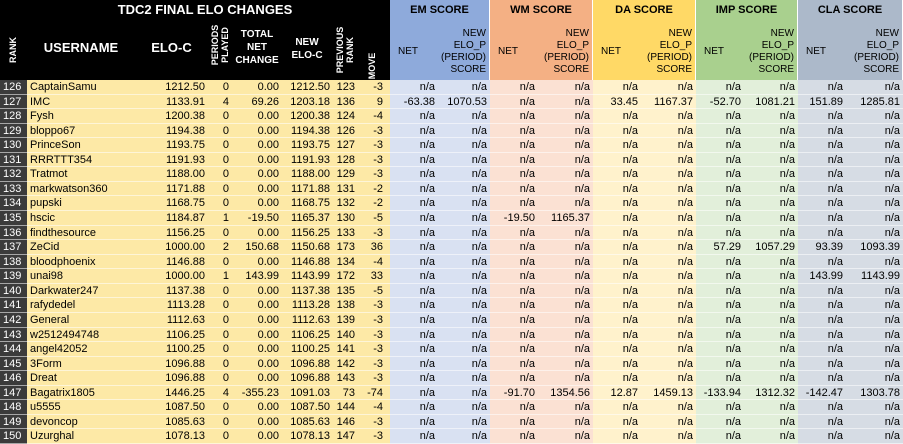 The width and height of the screenshot is (903, 444). Describe the element at coordinates (81, 378) in the screenshot. I see `cell: Dreat` at that location.